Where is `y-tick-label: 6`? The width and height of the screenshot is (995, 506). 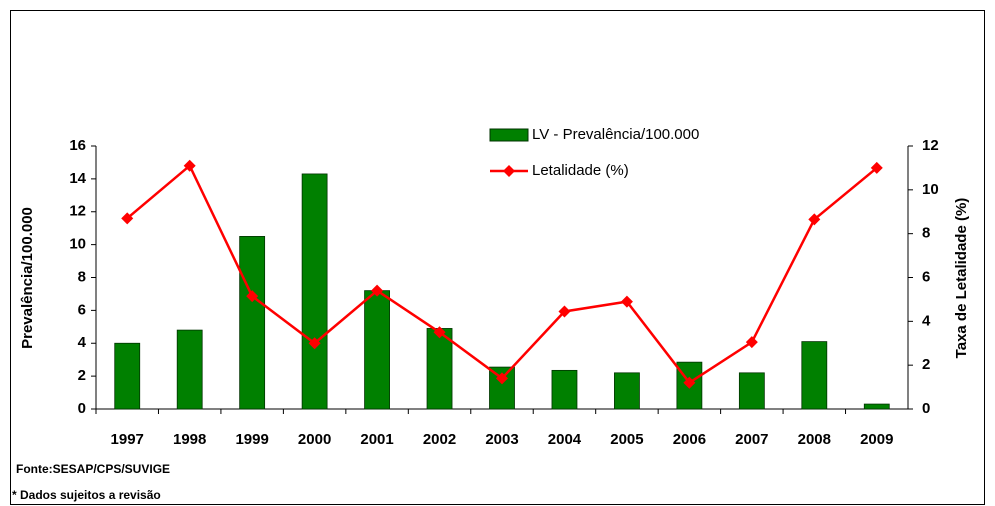 y-tick-label: 6 is located at coordinates (82, 309).